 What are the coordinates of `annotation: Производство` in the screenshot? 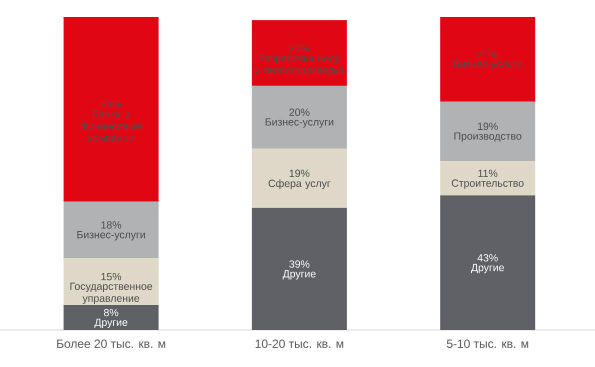 It's located at (488, 137).